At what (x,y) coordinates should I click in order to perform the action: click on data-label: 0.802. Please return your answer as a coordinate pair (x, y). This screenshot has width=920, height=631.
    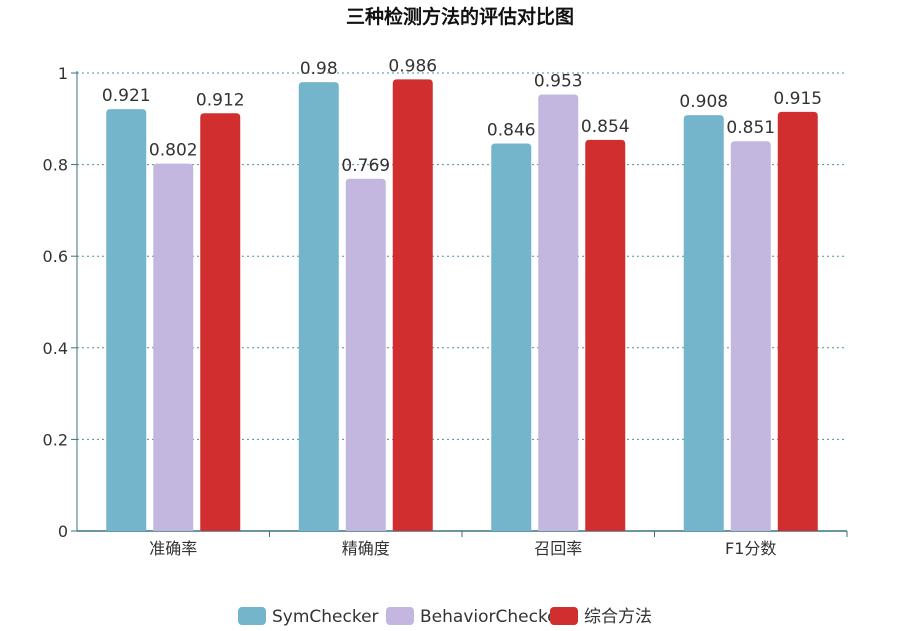
    Looking at the image, I should click on (173, 151).